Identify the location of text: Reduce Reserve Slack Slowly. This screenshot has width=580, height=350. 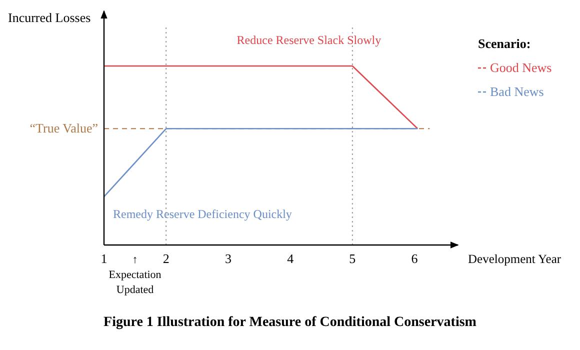
(309, 40).